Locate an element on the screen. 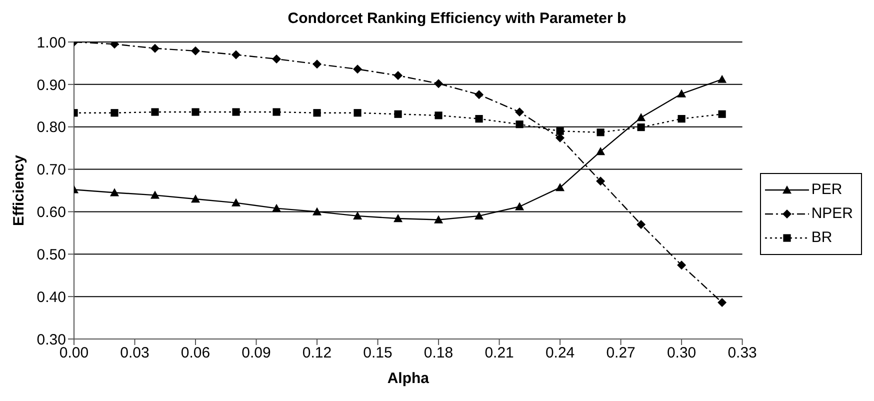  x-tick-label: 0.15 is located at coordinates (377, 353).